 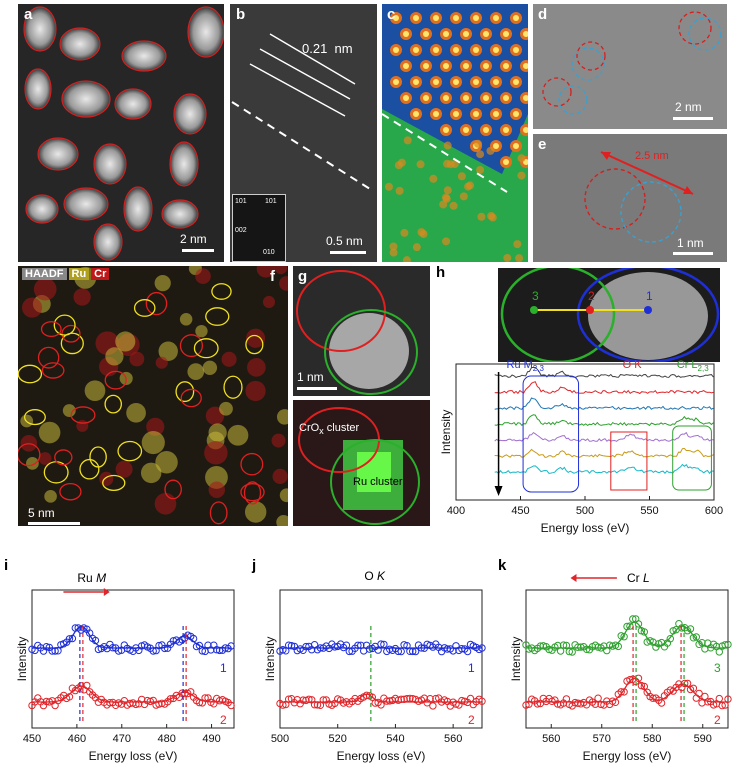 What do you see at coordinates (122, 739) in the screenshot?
I see `i-x-tick-label: 470` at bounding box center [122, 739].